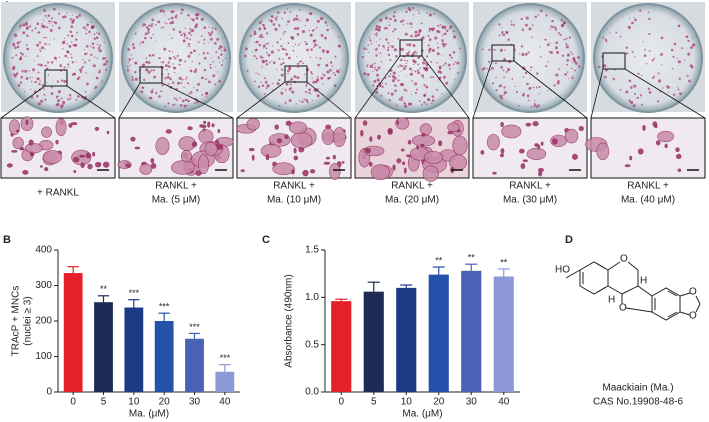 This screenshot has width=709, height=422. Describe the element at coordinates (43, 285) in the screenshot. I see `y-tick-label: 300` at that location.